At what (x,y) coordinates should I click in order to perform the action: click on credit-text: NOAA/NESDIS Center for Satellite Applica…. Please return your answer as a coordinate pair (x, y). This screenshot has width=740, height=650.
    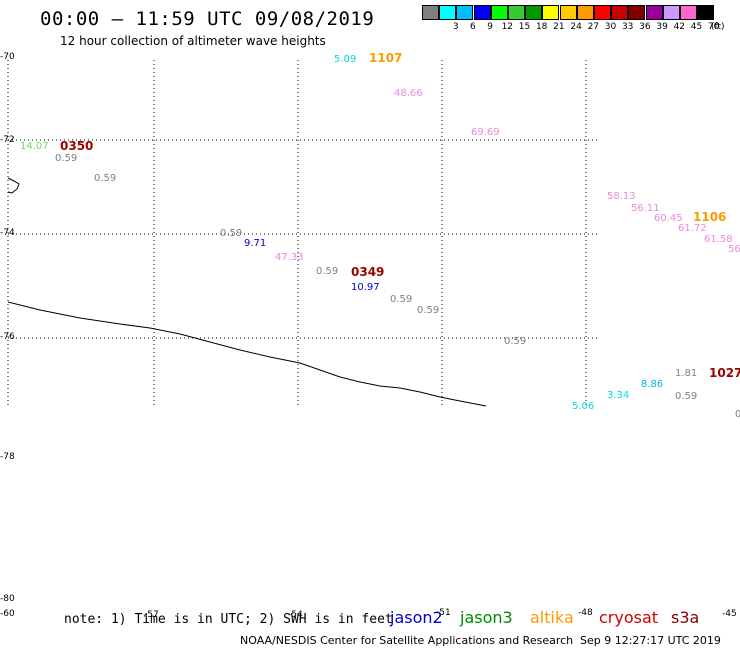
    Looking at the image, I should click on (407, 640).